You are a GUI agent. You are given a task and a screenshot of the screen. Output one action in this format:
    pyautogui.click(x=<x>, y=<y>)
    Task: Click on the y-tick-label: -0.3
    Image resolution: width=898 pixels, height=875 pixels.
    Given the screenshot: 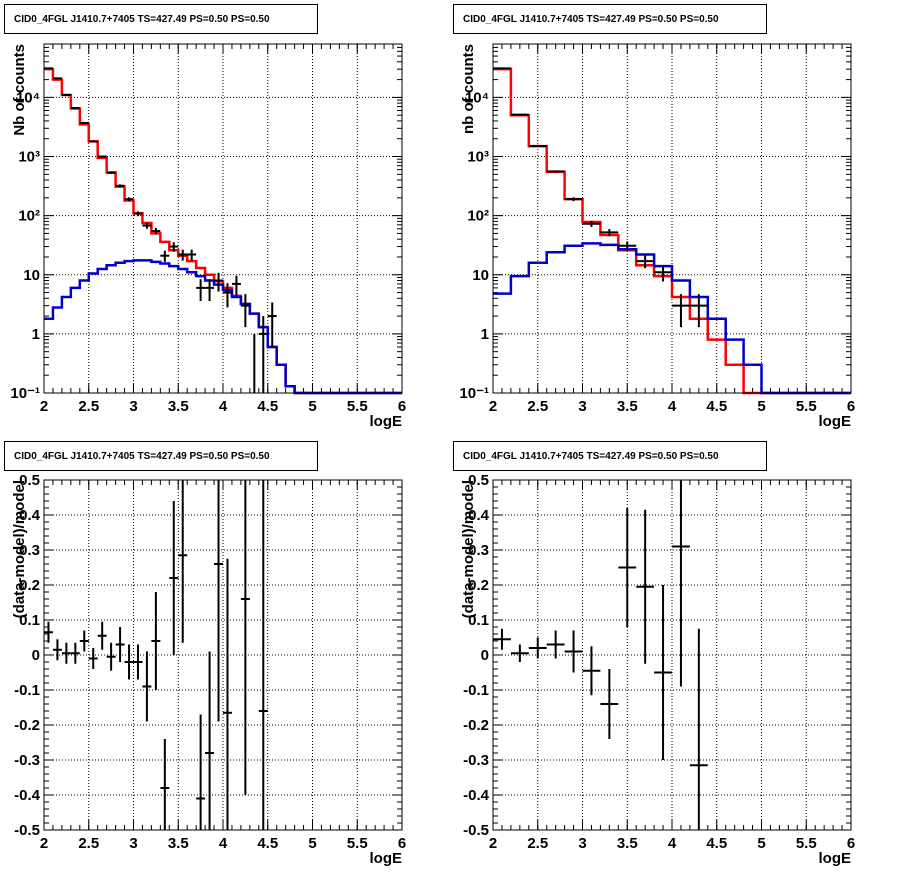 What is the action you would take?
    pyautogui.click(x=27, y=760)
    